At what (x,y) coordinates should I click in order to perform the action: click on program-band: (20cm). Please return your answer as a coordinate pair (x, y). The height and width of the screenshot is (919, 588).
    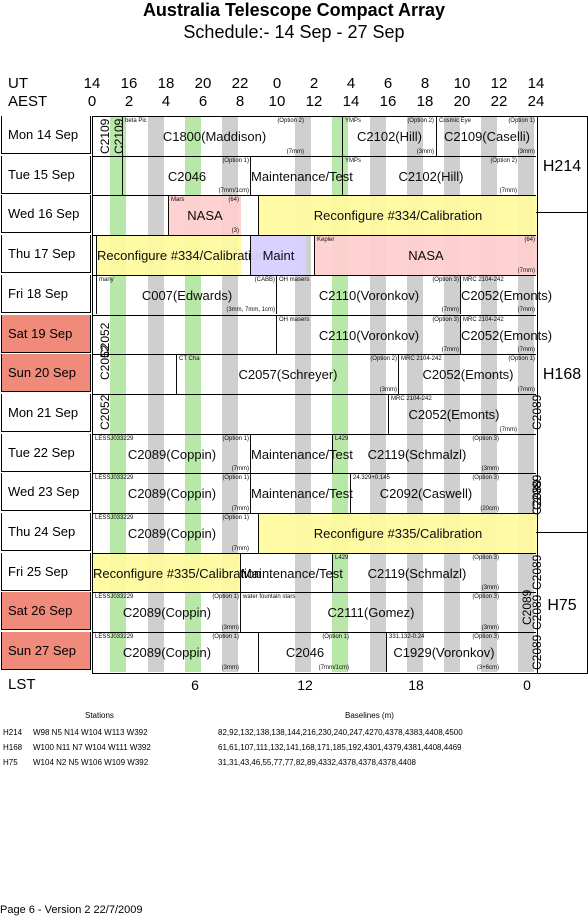
    Looking at the image, I should click on (489, 508).